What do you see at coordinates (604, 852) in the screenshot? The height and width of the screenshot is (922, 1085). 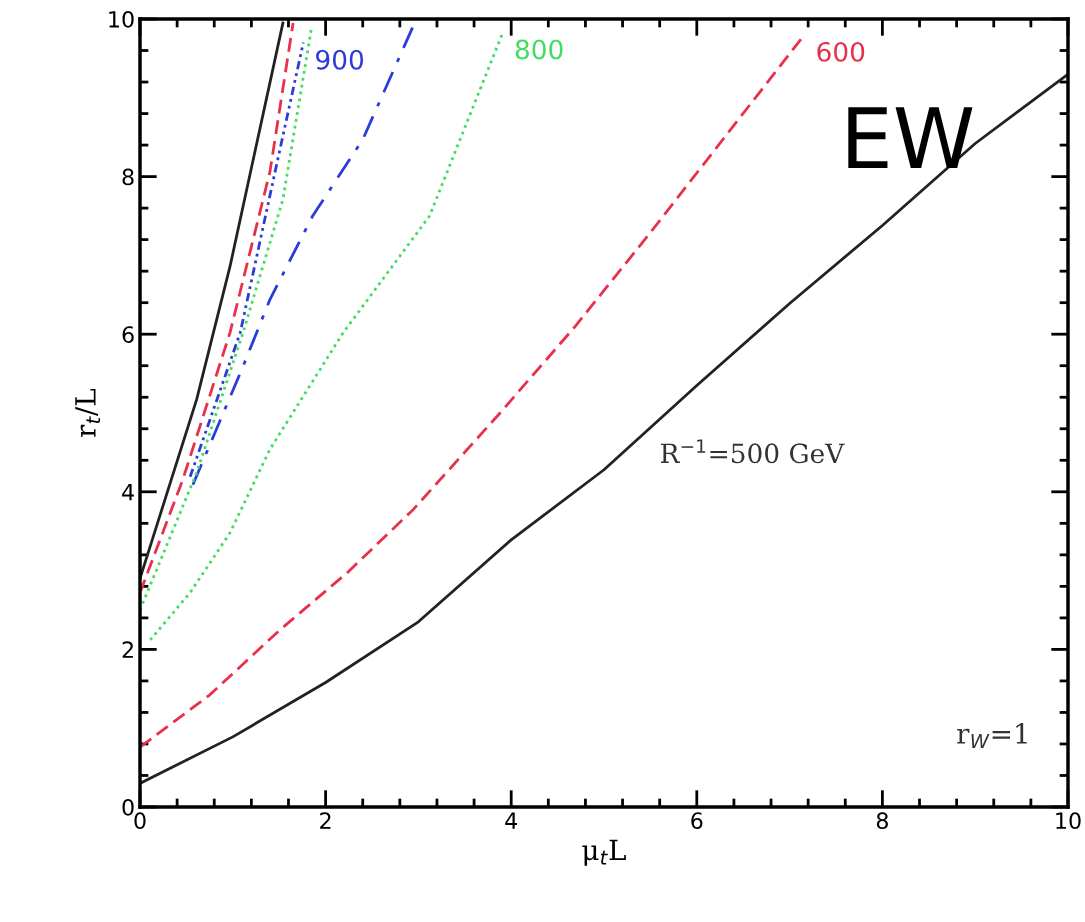 I see `x-axis-title: μ$_{t}$L` at bounding box center [604, 852].